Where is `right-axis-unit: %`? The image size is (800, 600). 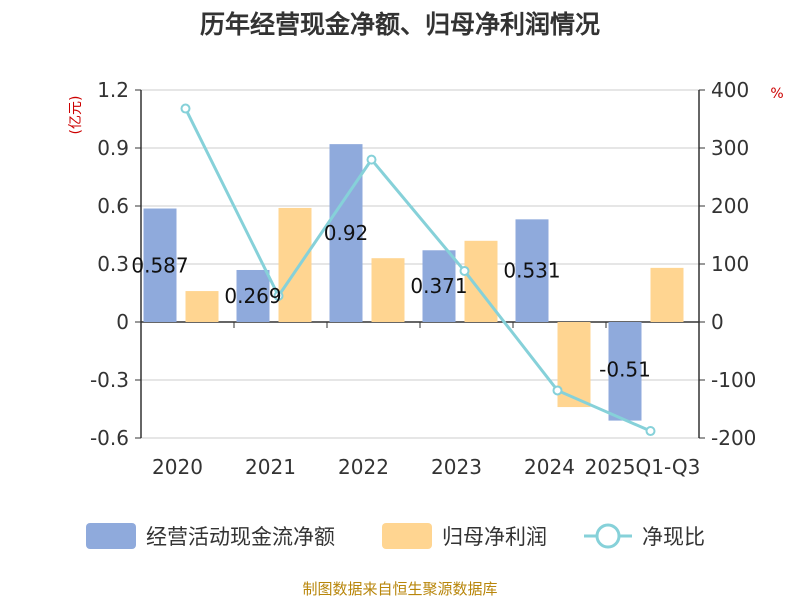
right-axis-unit: % is located at coordinates (776, 94).